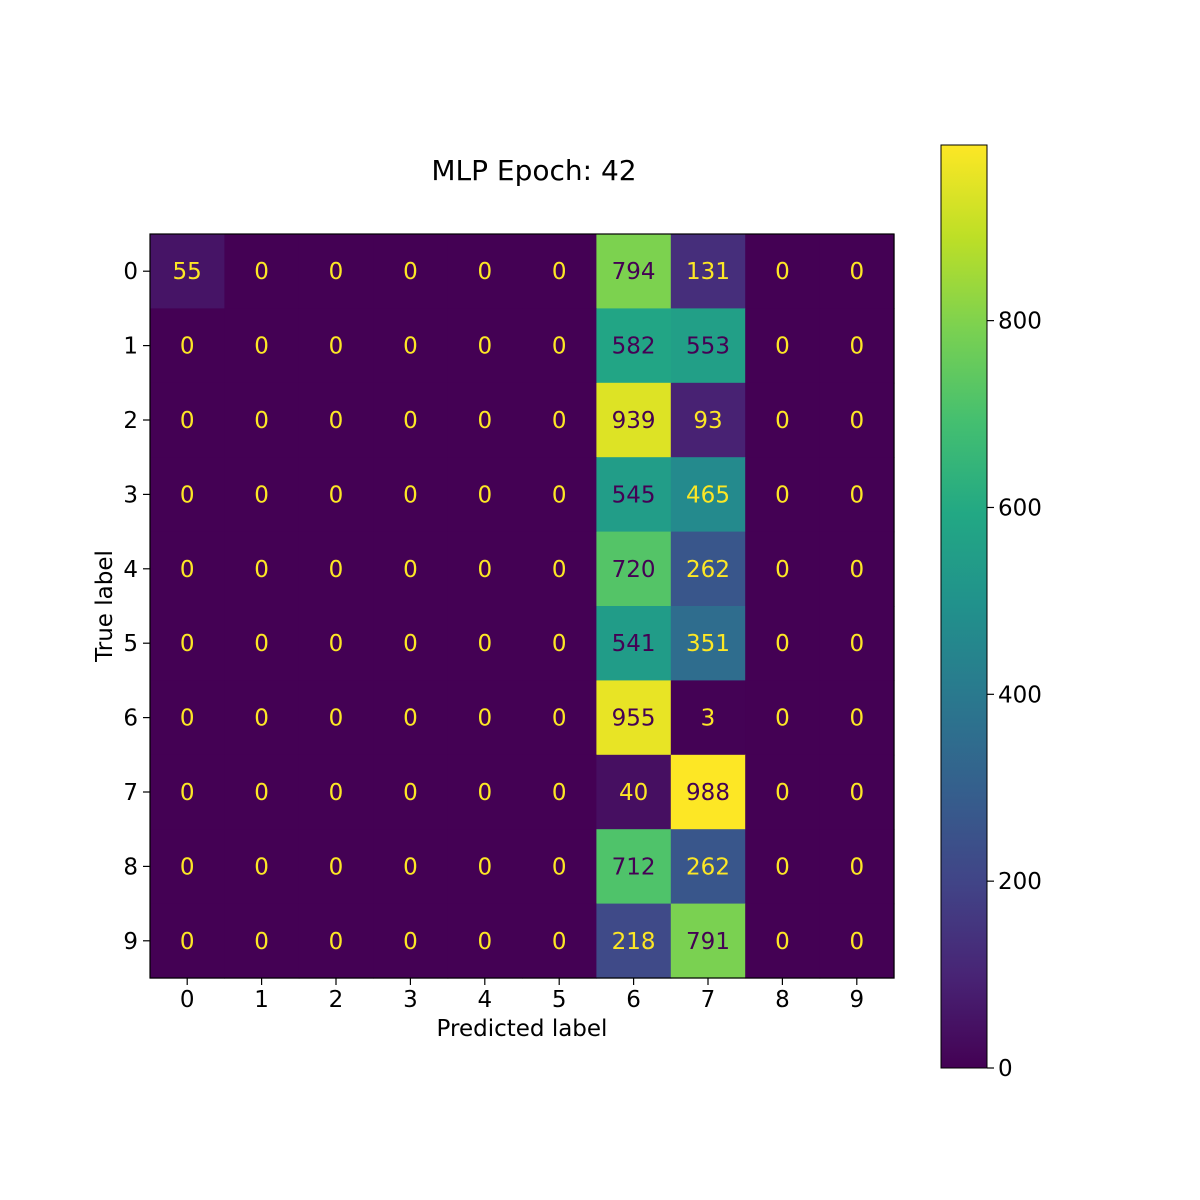 The height and width of the screenshot is (1200, 1200). I want to click on x-axis-label: Predicted label, so click(522, 1029).